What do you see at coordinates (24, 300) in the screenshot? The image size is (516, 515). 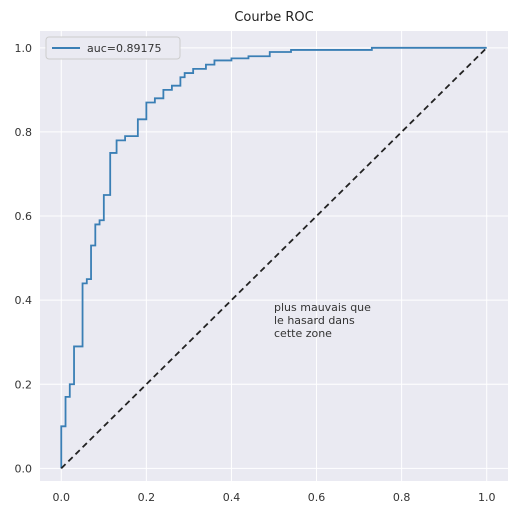 I see `y-tick-label: 0.4` at bounding box center [24, 300].